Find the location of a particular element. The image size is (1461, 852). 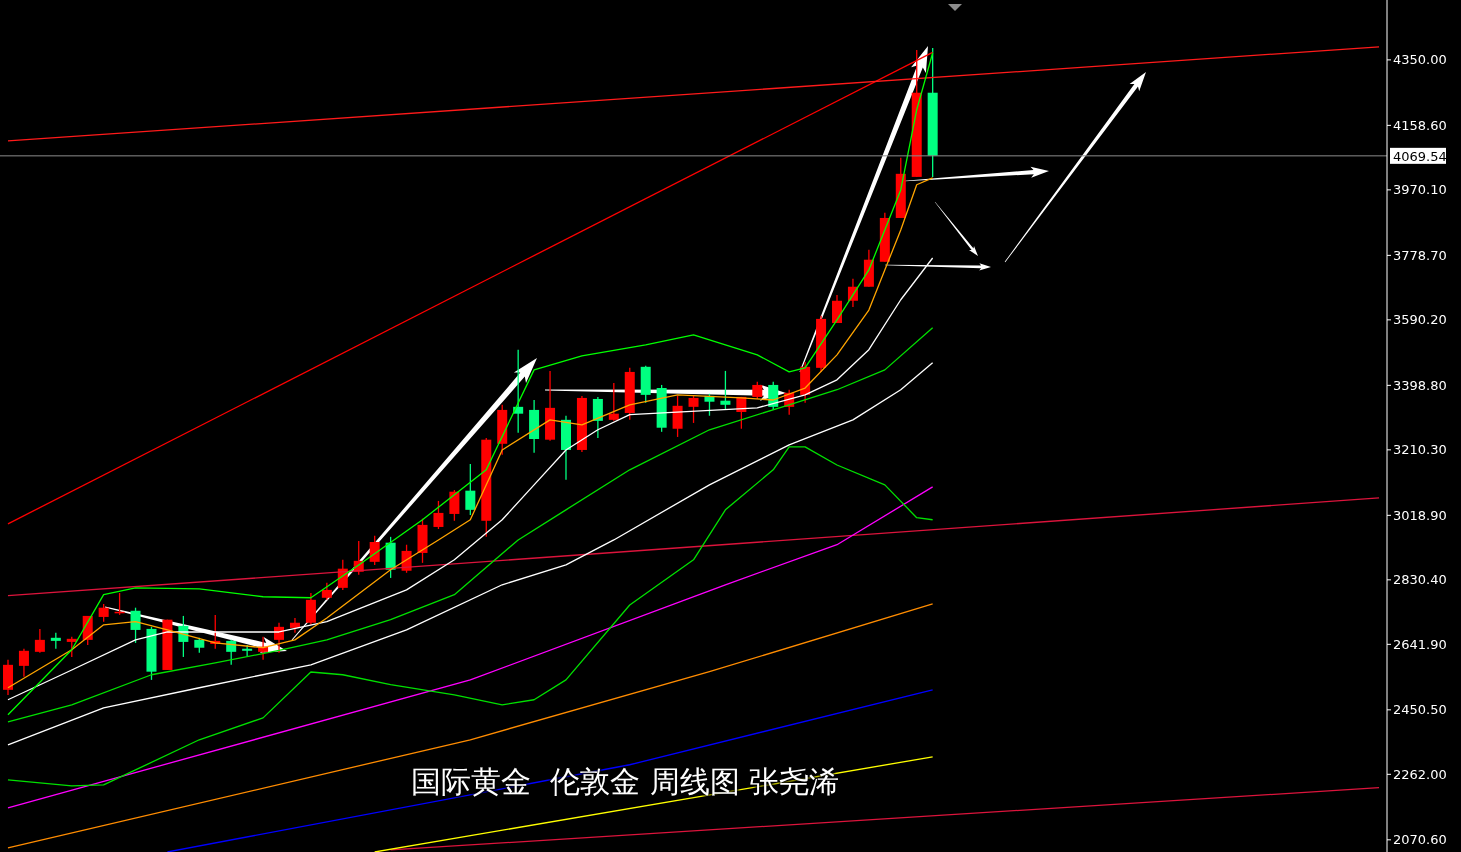

y-tick-label: 3018.90 is located at coordinates (1420, 515).